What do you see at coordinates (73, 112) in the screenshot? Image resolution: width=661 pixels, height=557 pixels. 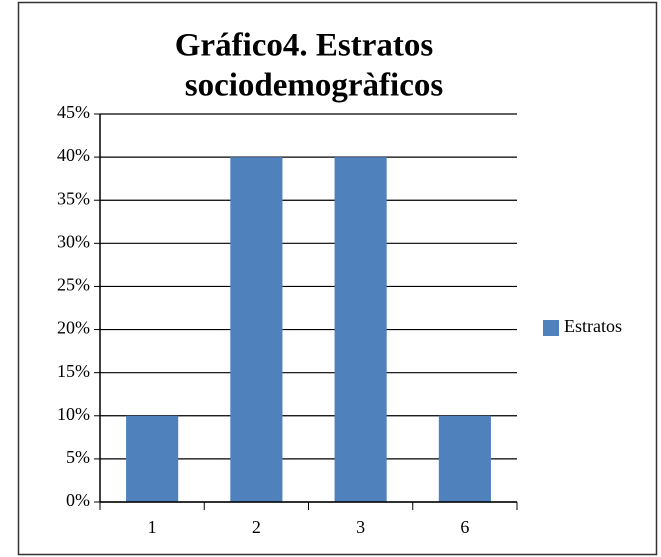 I see `y-tick-label: 45%` at bounding box center [73, 112].